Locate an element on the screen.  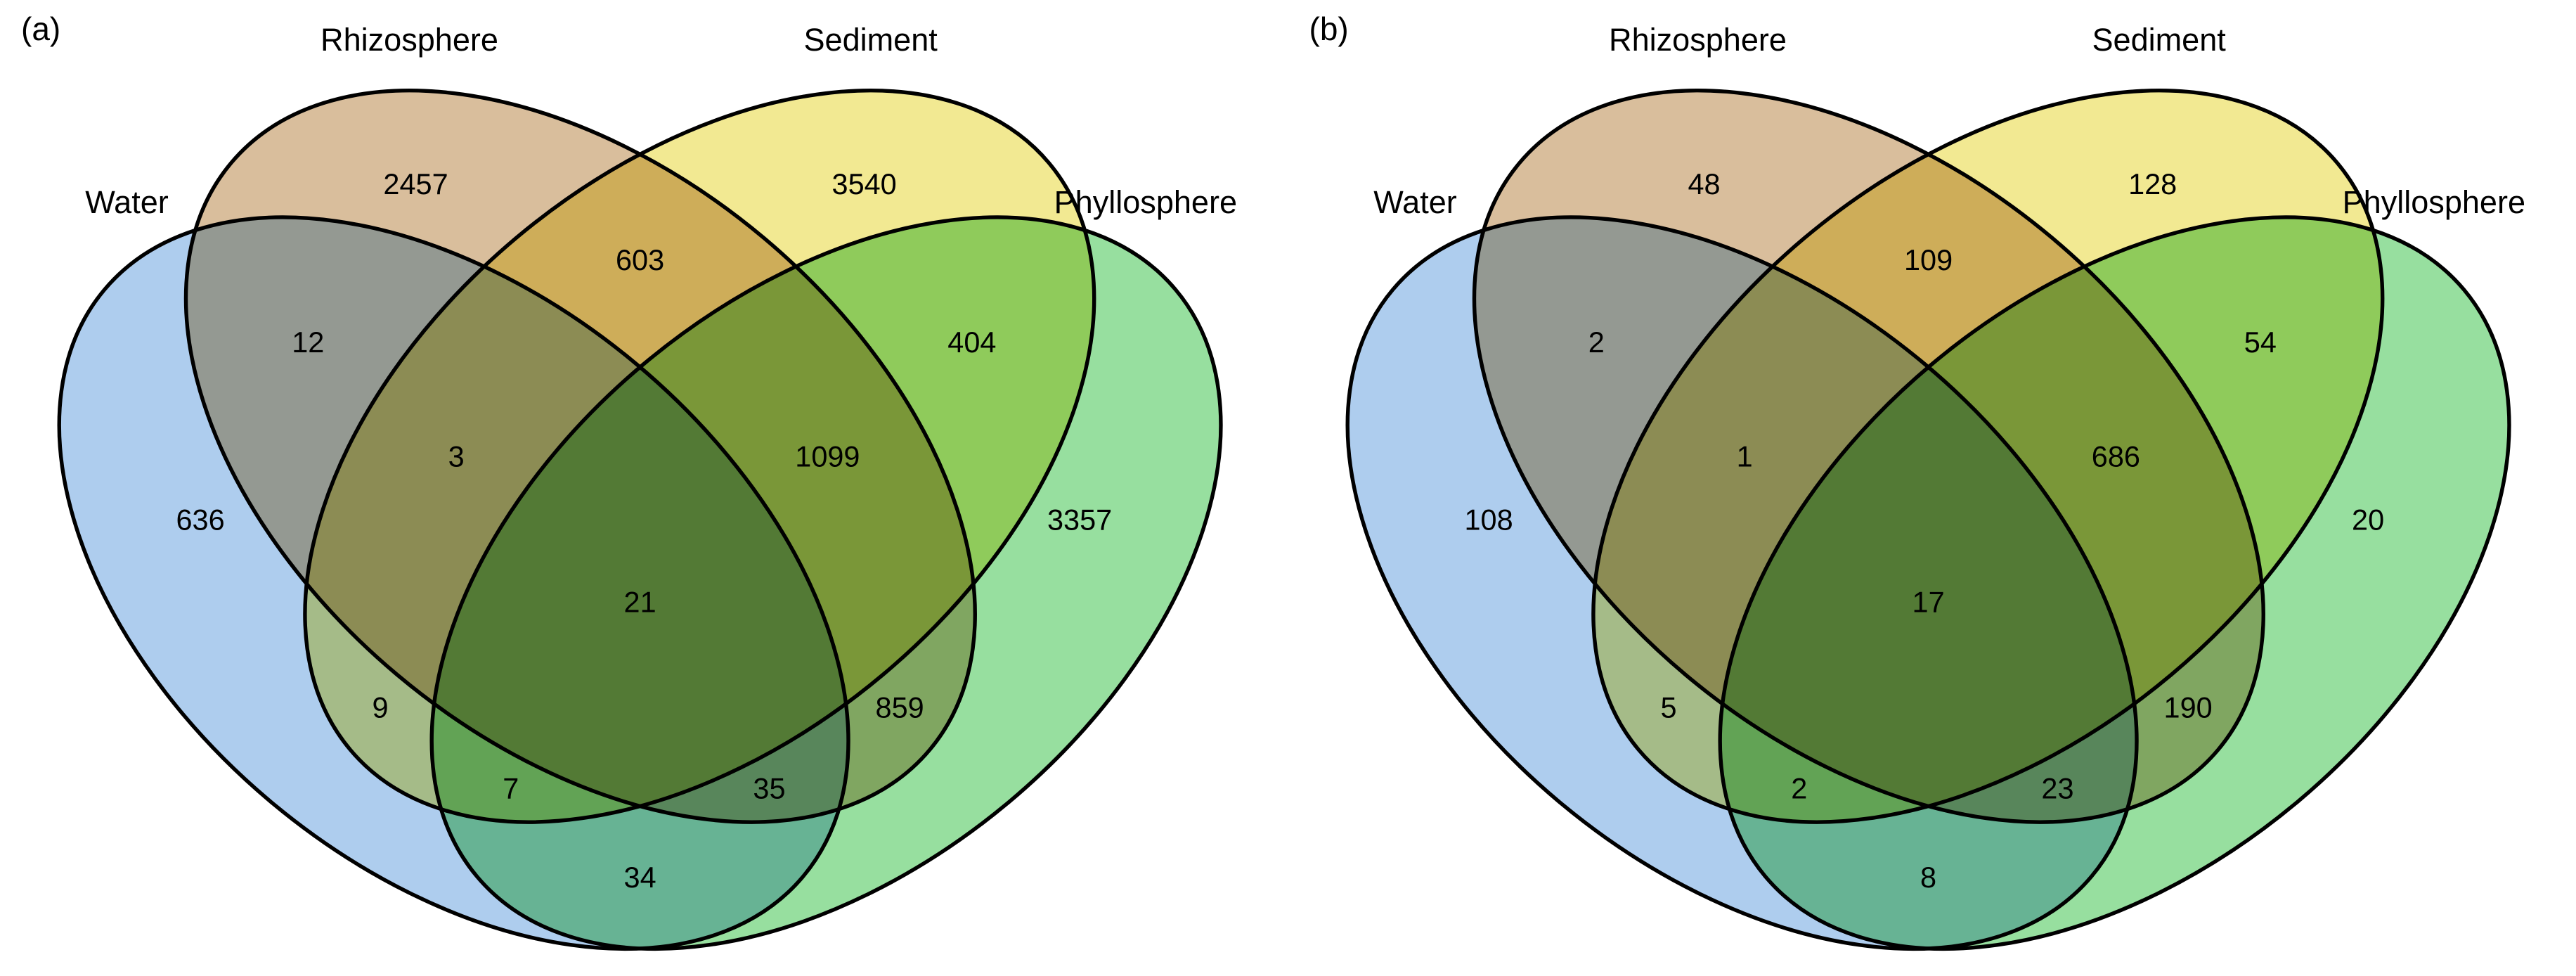
count-water-rhizosphere-phyllosphere: 23 is located at coordinates (2057, 789).